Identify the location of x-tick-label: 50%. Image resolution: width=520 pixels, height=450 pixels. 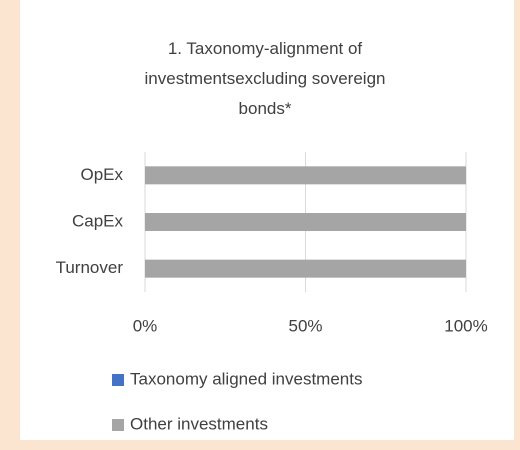
(305, 325).